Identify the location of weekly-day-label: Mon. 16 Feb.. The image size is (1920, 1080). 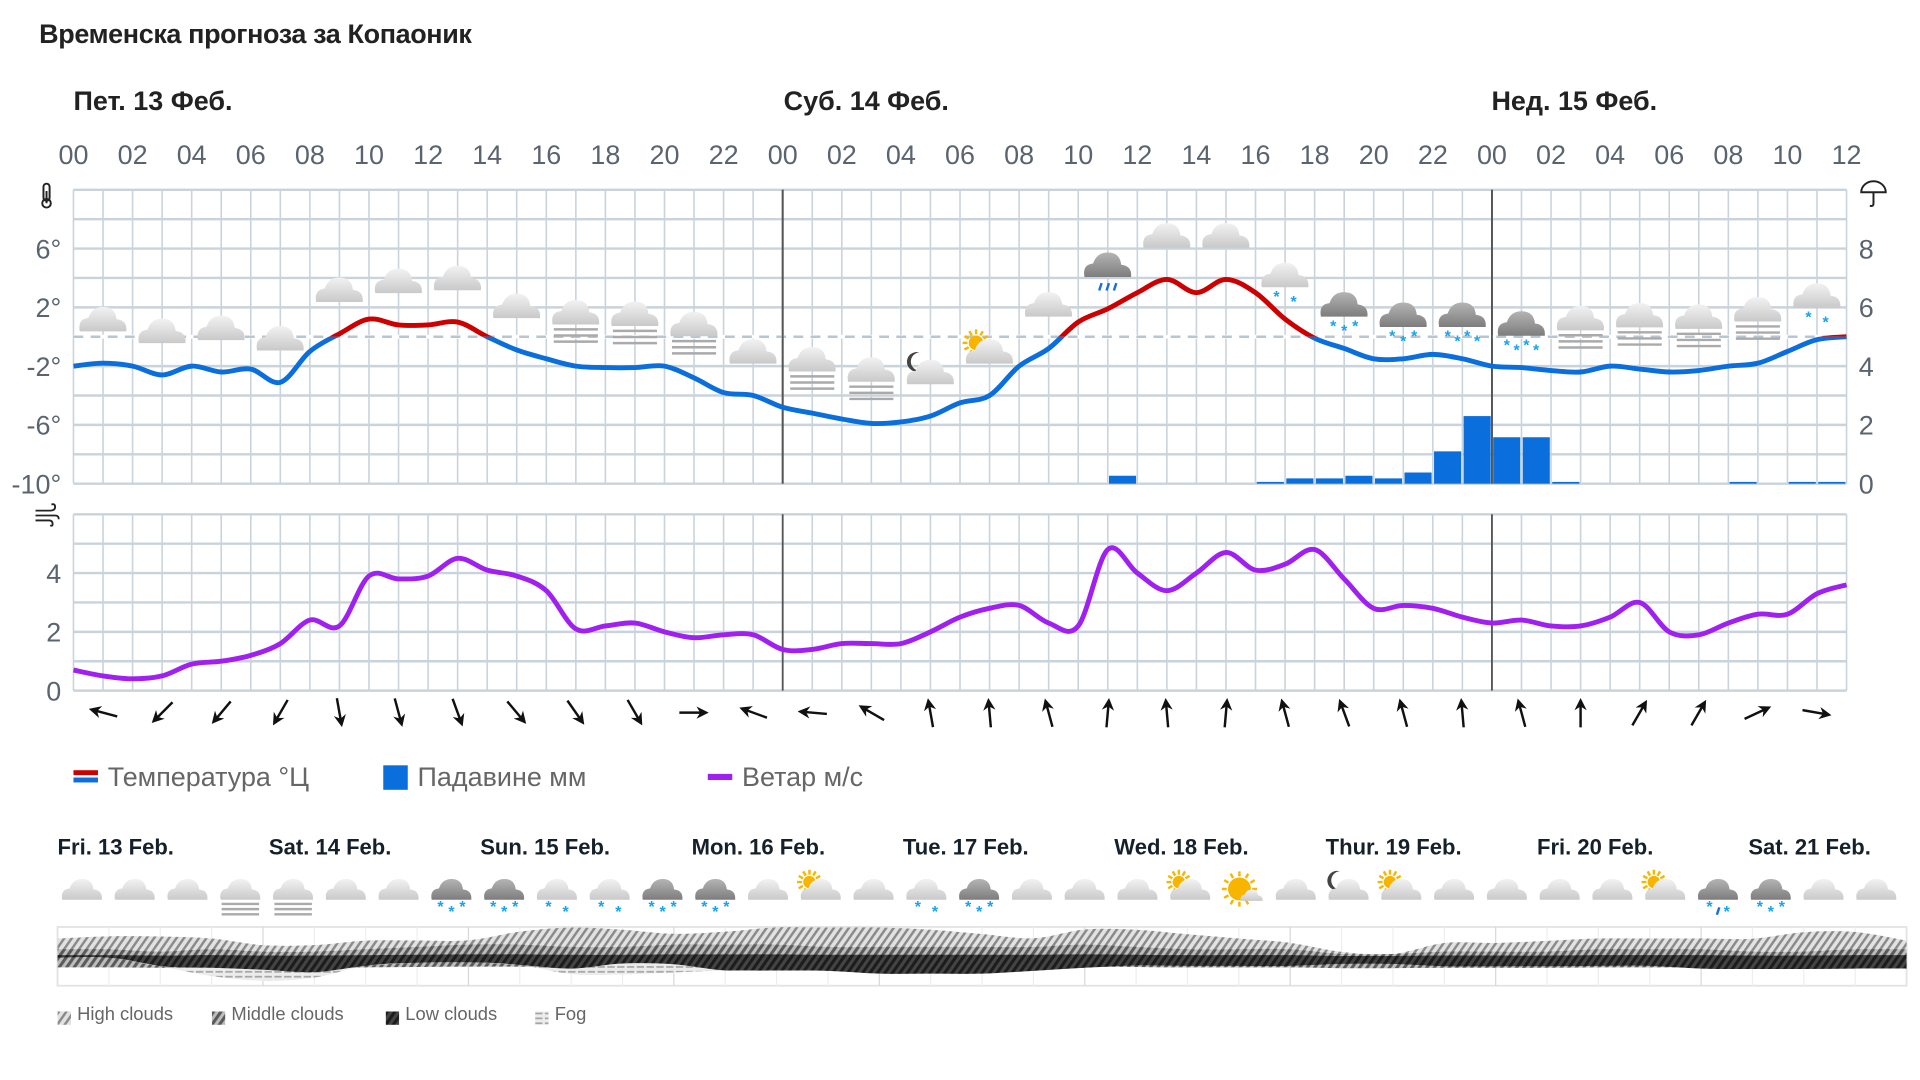
(758, 847).